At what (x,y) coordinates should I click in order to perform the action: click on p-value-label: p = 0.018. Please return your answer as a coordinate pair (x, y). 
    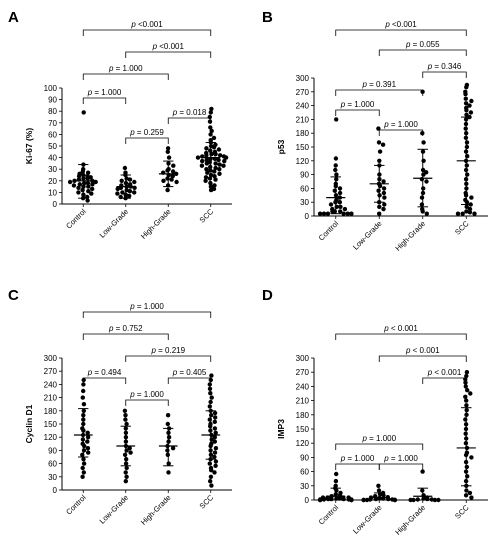
    Looking at the image, I should click on (189, 112).